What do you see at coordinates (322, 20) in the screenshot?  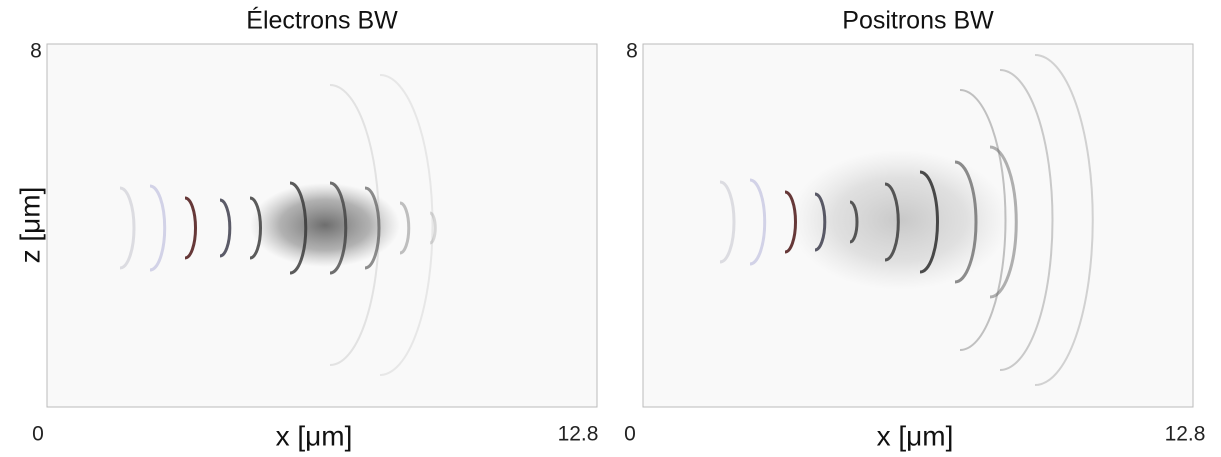 I see `panel-title: Électrons BW` at bounding box center [322, 20].